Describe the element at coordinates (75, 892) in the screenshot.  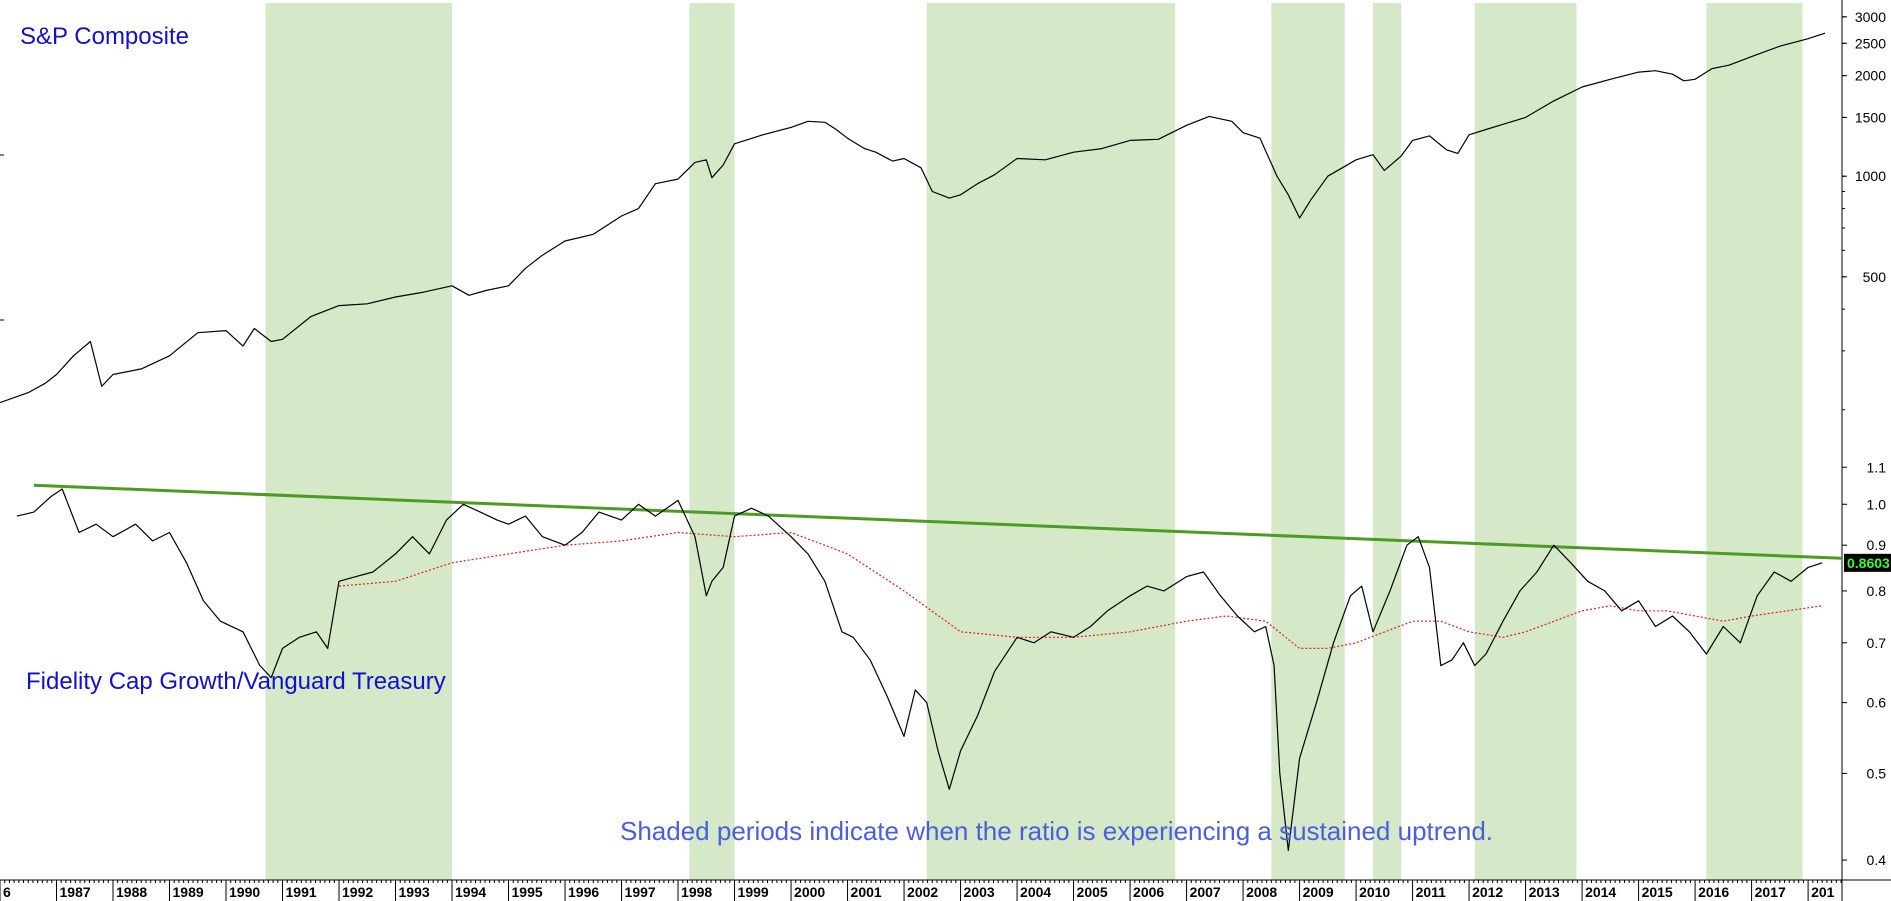
I see `x-tick-label: 1987` at that location.